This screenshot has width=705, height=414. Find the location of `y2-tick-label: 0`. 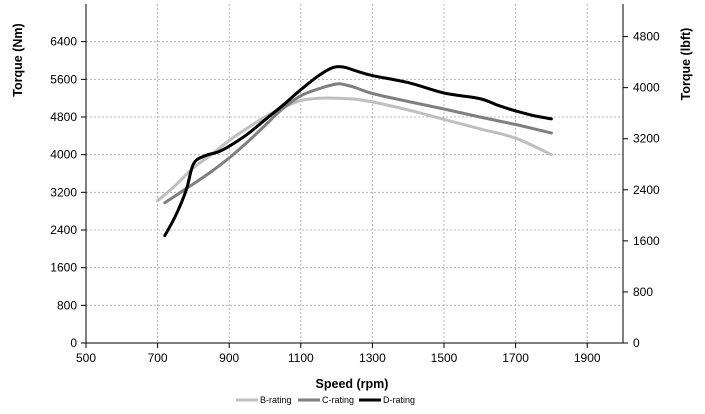

y2-tick-label: 0 is located at coordinates (636, 343).